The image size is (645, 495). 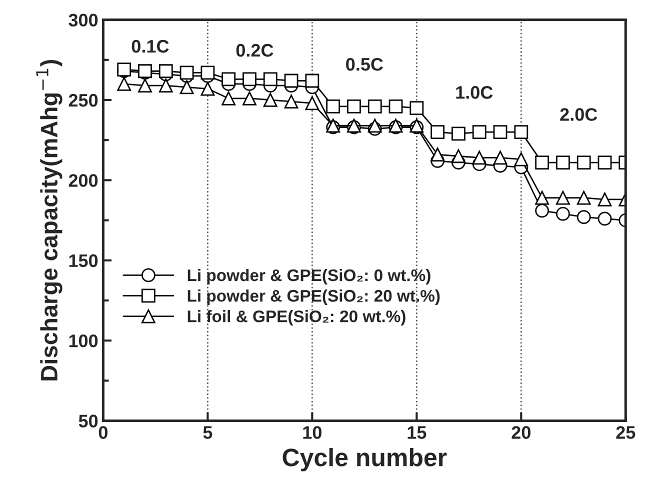 What do you see at coordinates (88, 421) in the screenshot?
I see `y-tick-label: 50` at bounding box center [88, 421].